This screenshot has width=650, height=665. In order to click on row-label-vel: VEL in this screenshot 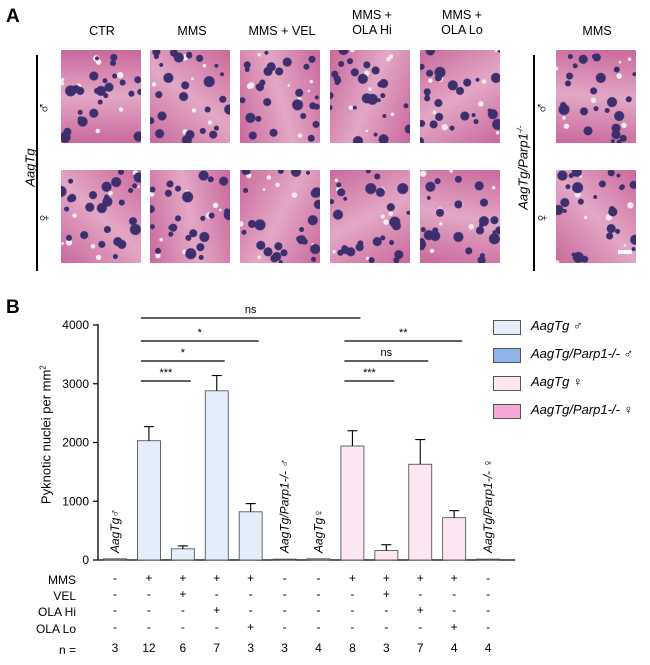, I will do `click(64, 596)`.